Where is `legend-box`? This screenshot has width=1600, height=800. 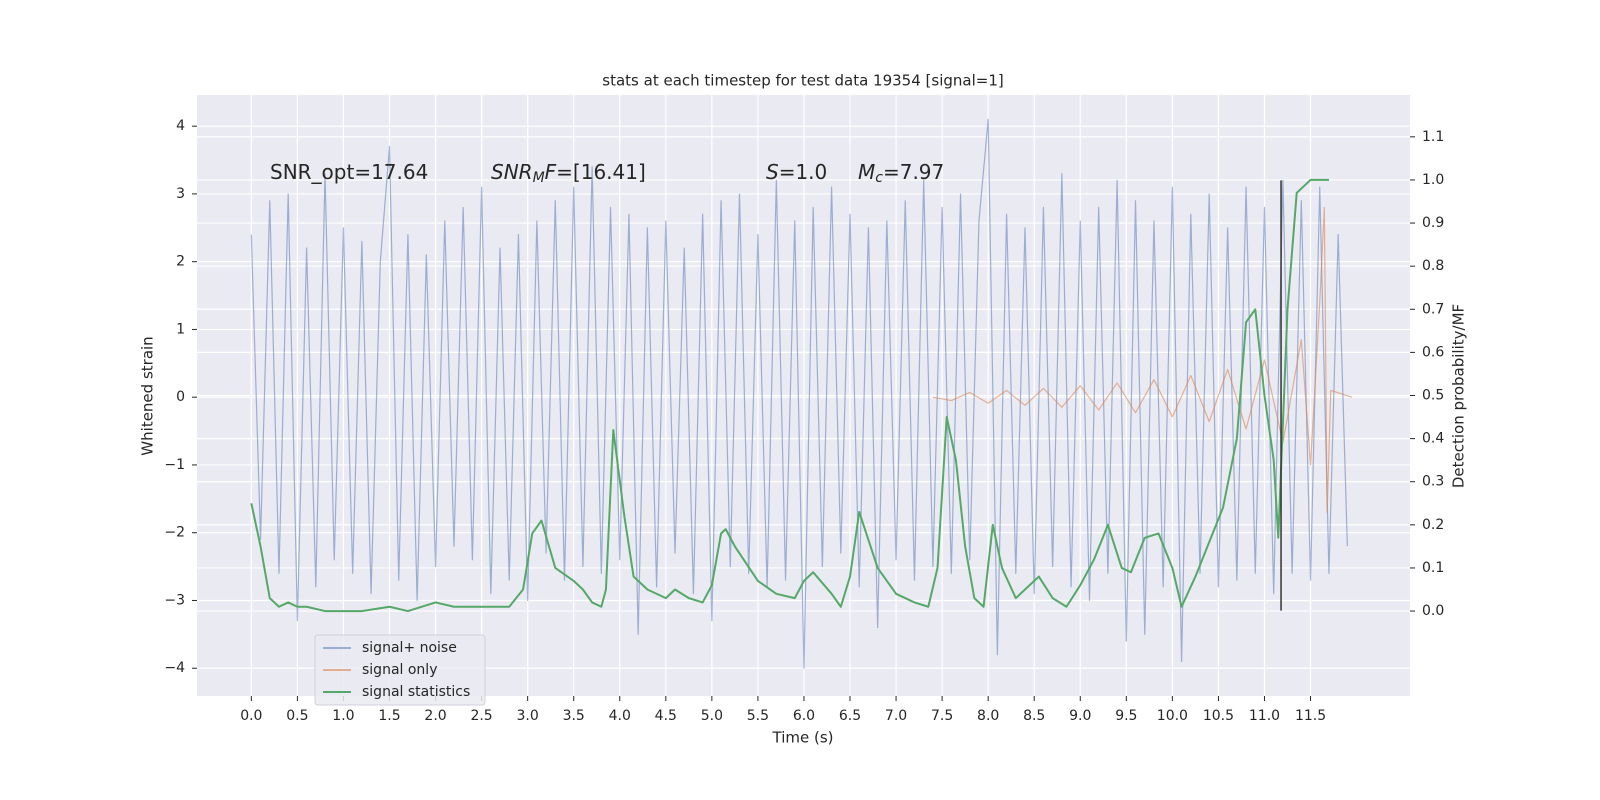 legend-box is located at coordinates (400, 670).